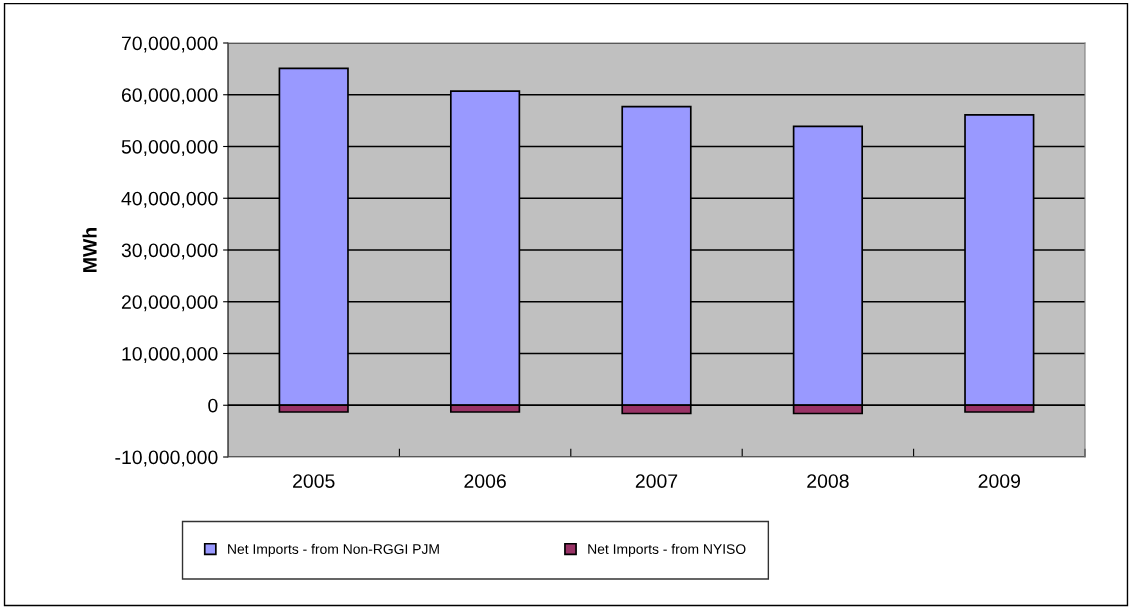 The width and height of the screenshot is (1132, 608). What do you see at coordinates (169, 44) in the screenshot?
I see `y-tick-label: 70,000,000` at bounding box center [169, 44].